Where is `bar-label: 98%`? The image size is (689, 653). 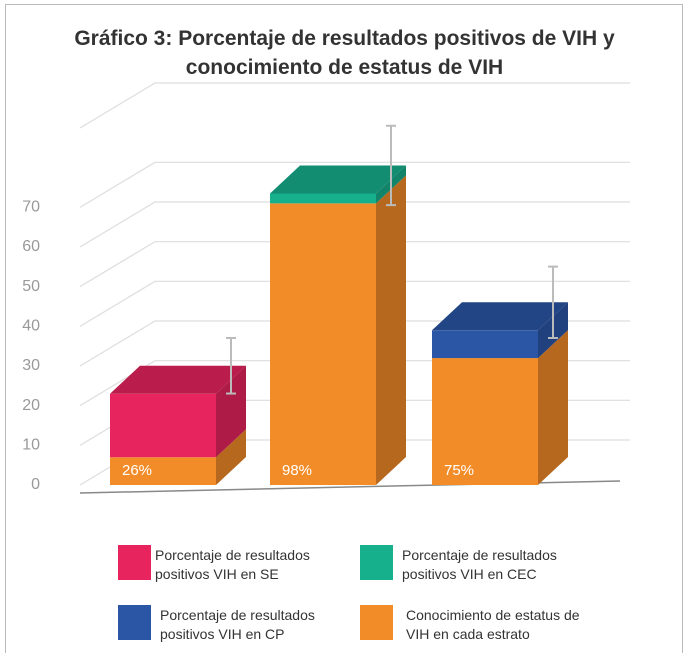 bar-label: 98% is located at coordinates (297, 470).